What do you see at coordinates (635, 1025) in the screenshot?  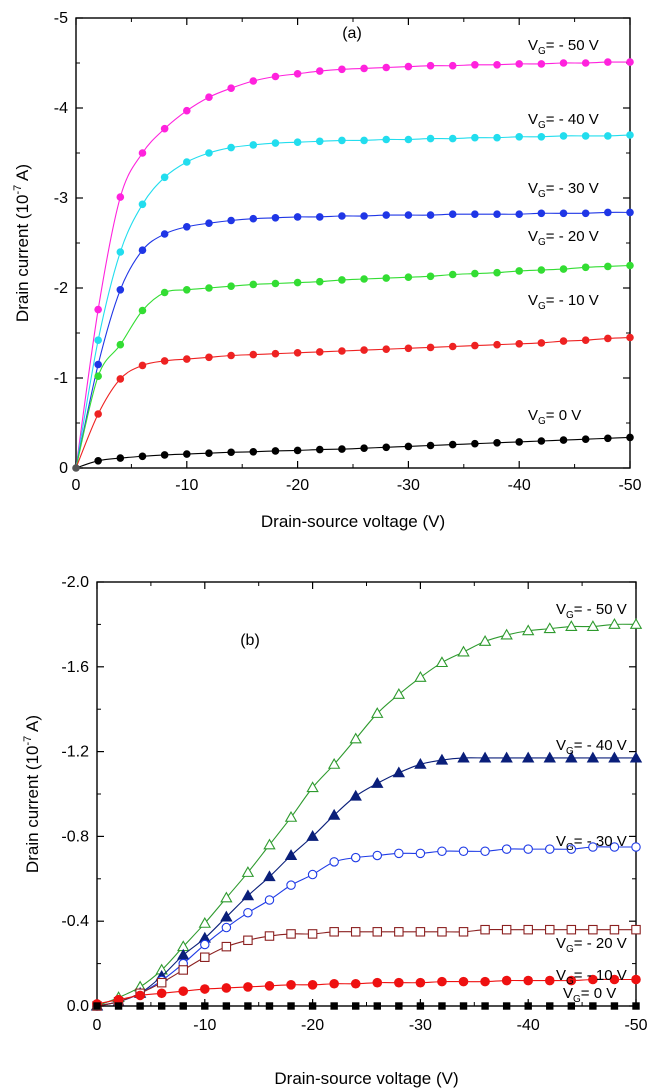 I see `x-tick-label: -50` at bounding box center [635, 1025].